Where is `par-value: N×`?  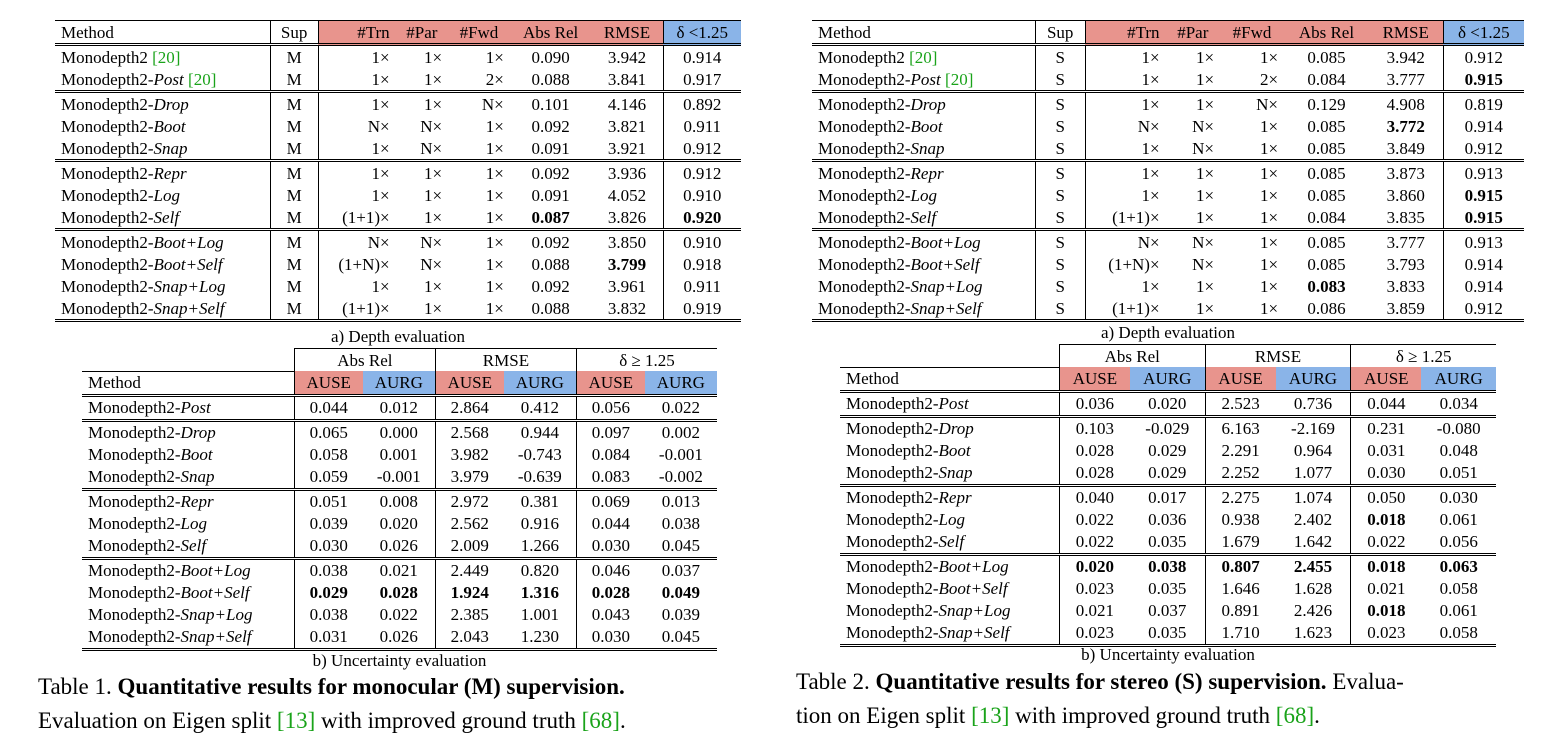 par-value: N× is located at coordinates (431, 264).